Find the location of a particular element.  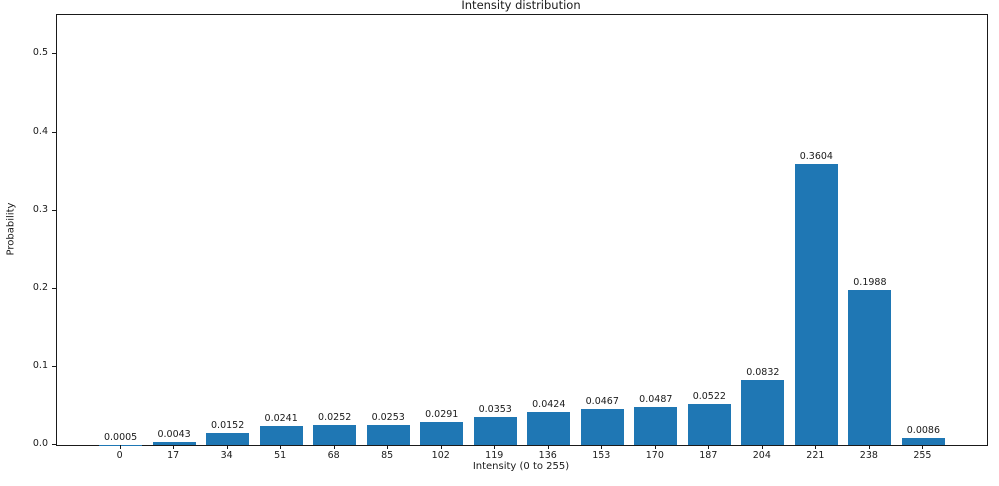

x-tick-label: 238 is located at coordinates (868, 455).